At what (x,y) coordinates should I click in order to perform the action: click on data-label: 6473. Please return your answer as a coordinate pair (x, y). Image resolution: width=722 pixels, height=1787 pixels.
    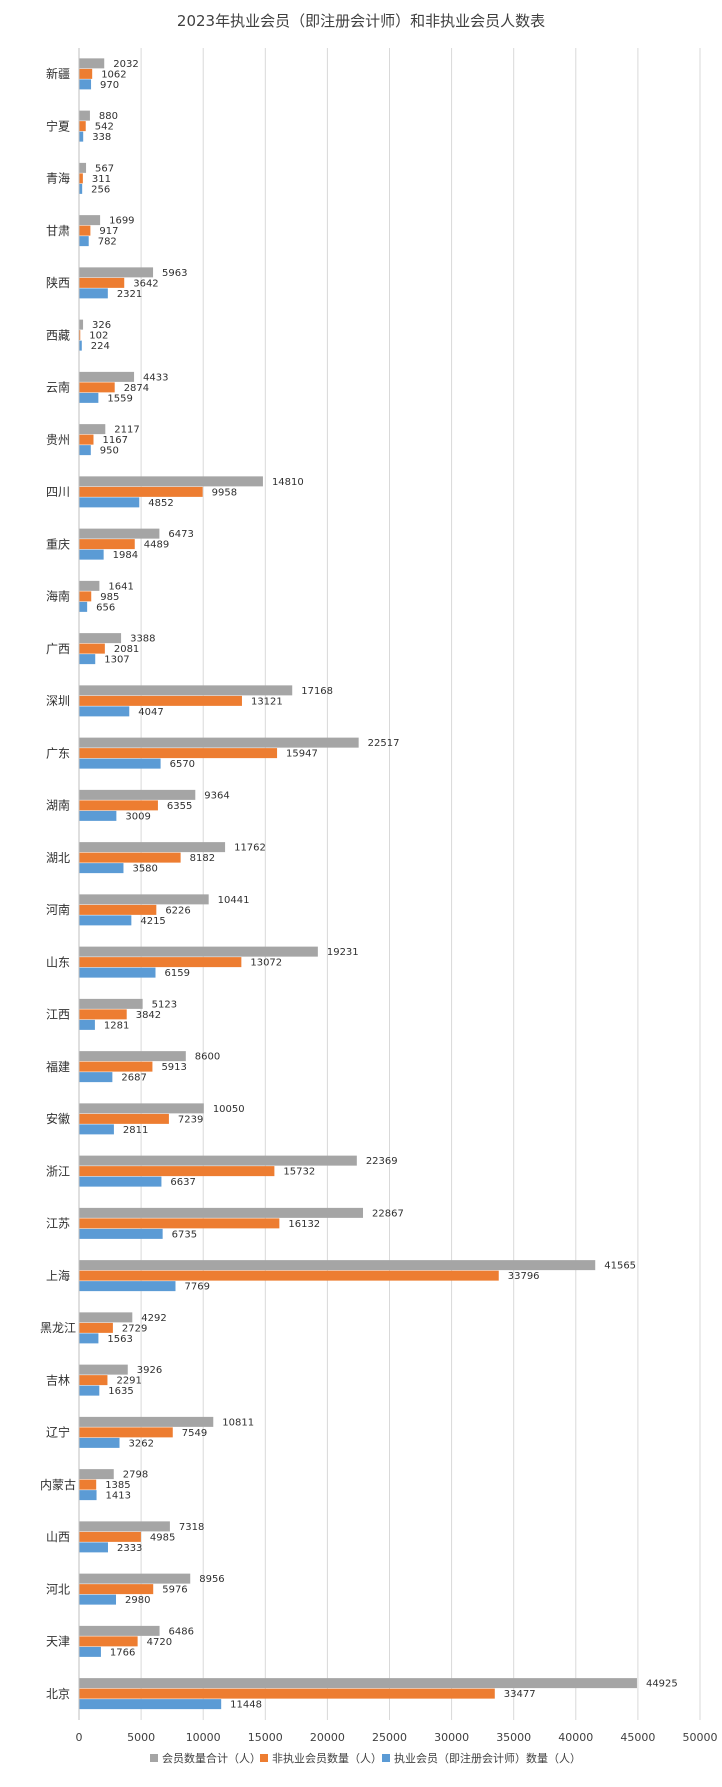
    Looking at the image, I should click on (180, 534).